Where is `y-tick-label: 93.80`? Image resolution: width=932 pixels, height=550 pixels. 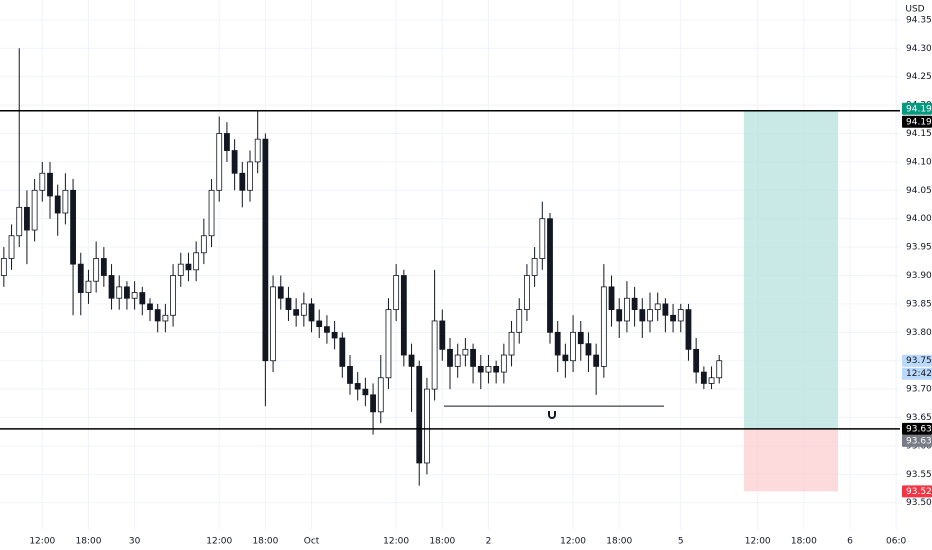 y-tick-label: 93.80 is located at coordinates (919, 333).